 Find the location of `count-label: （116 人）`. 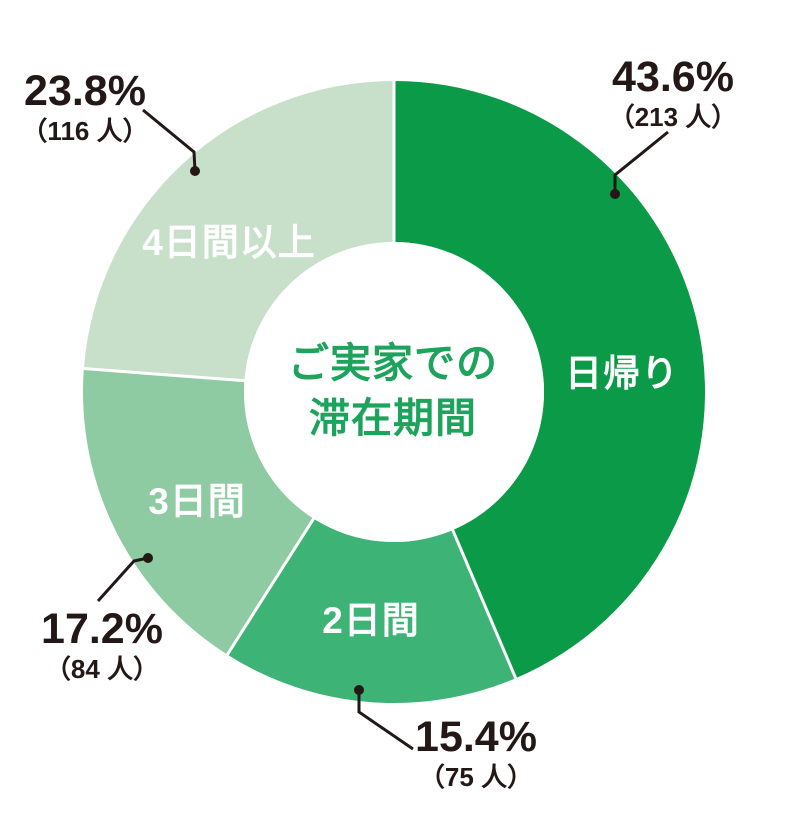

count-label: （116 人） is located at coordinates (85, 131).